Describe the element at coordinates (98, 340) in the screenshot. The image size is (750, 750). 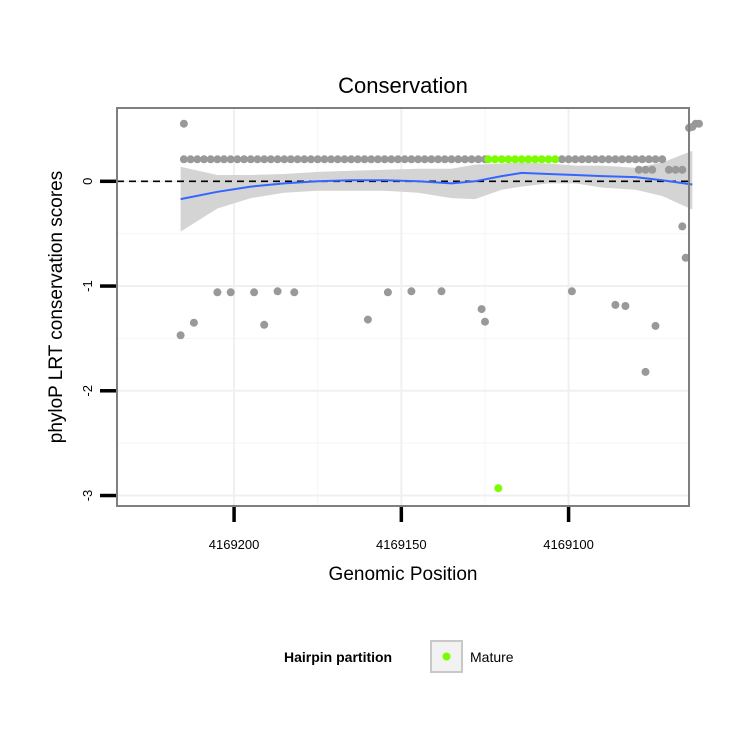
I see `y-axis: -3 -2 -1 0` at that location.